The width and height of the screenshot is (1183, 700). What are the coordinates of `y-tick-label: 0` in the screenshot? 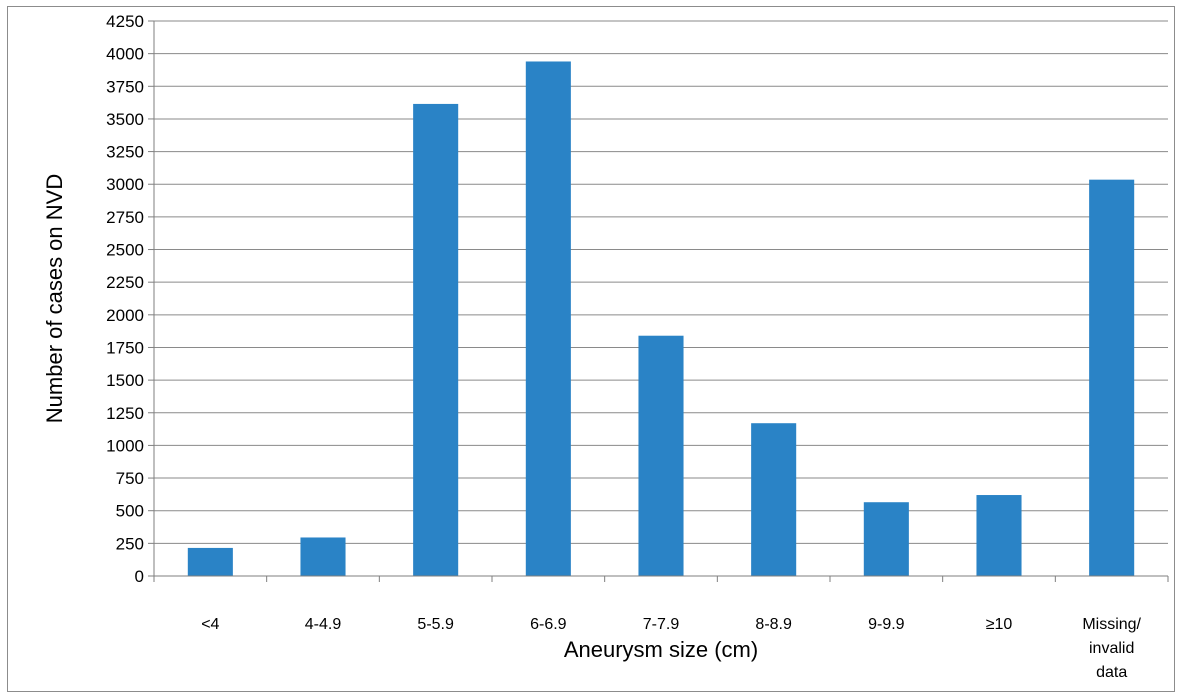 It's located at (139, 576).